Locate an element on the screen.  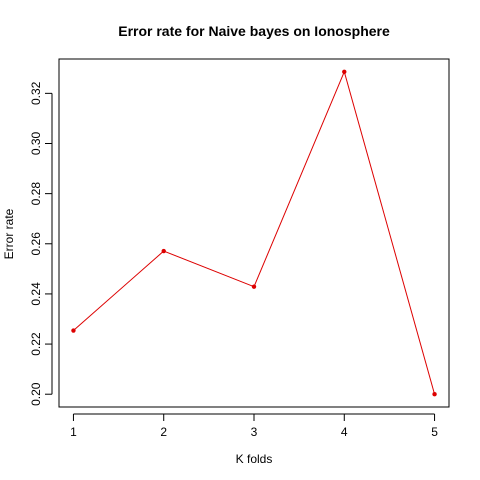
y-tick-label: 0.24 is located at coordinates (36, 294).